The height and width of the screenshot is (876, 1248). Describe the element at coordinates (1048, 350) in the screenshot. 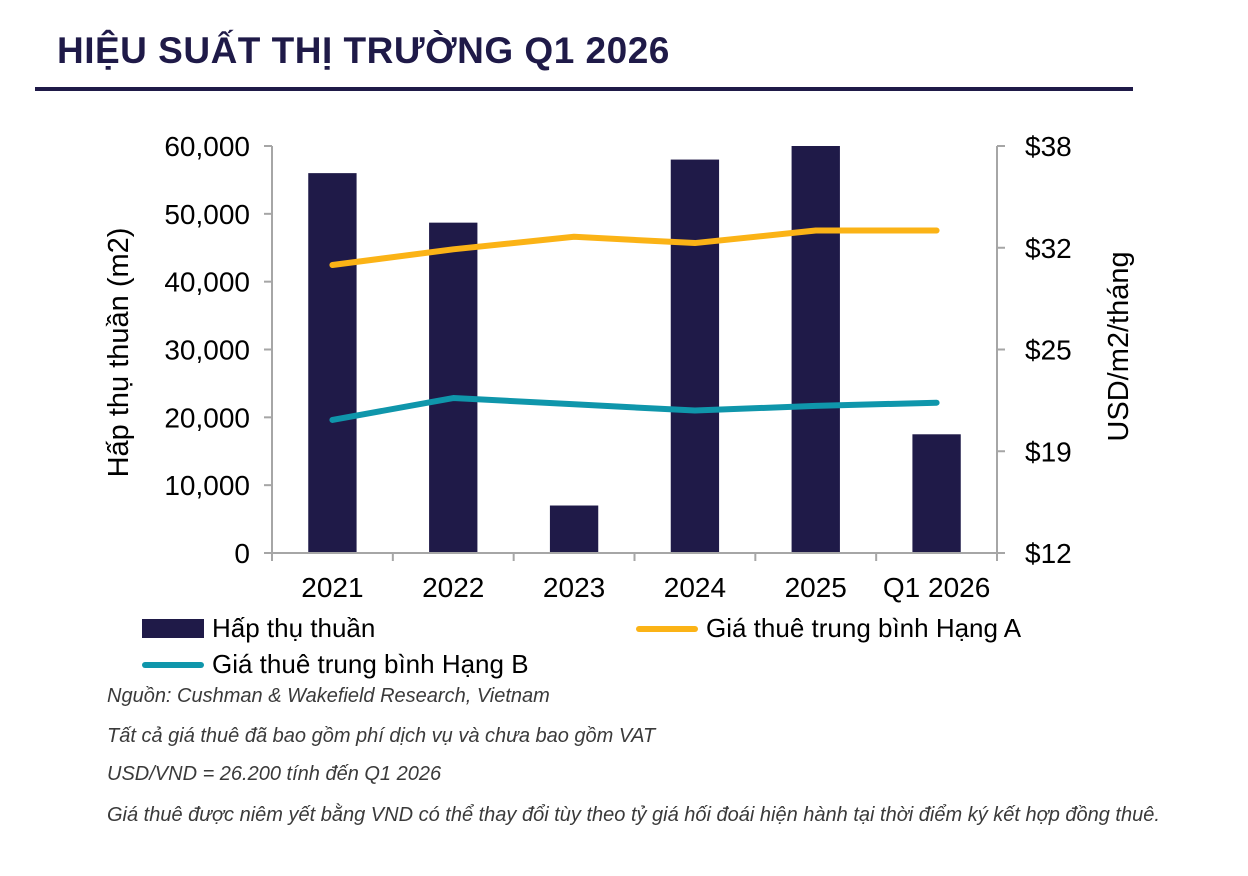

I see `right-tick-label: $25` at that location.